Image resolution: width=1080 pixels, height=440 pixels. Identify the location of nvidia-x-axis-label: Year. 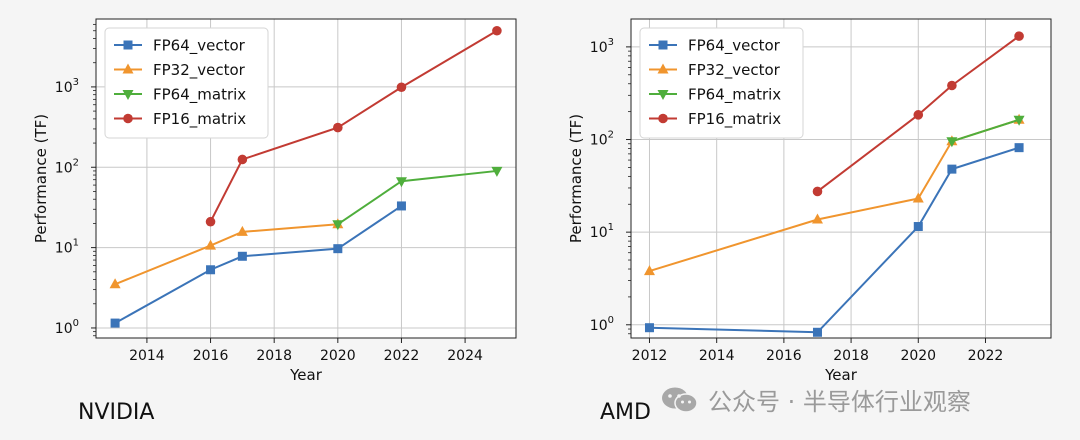
(306, 375).